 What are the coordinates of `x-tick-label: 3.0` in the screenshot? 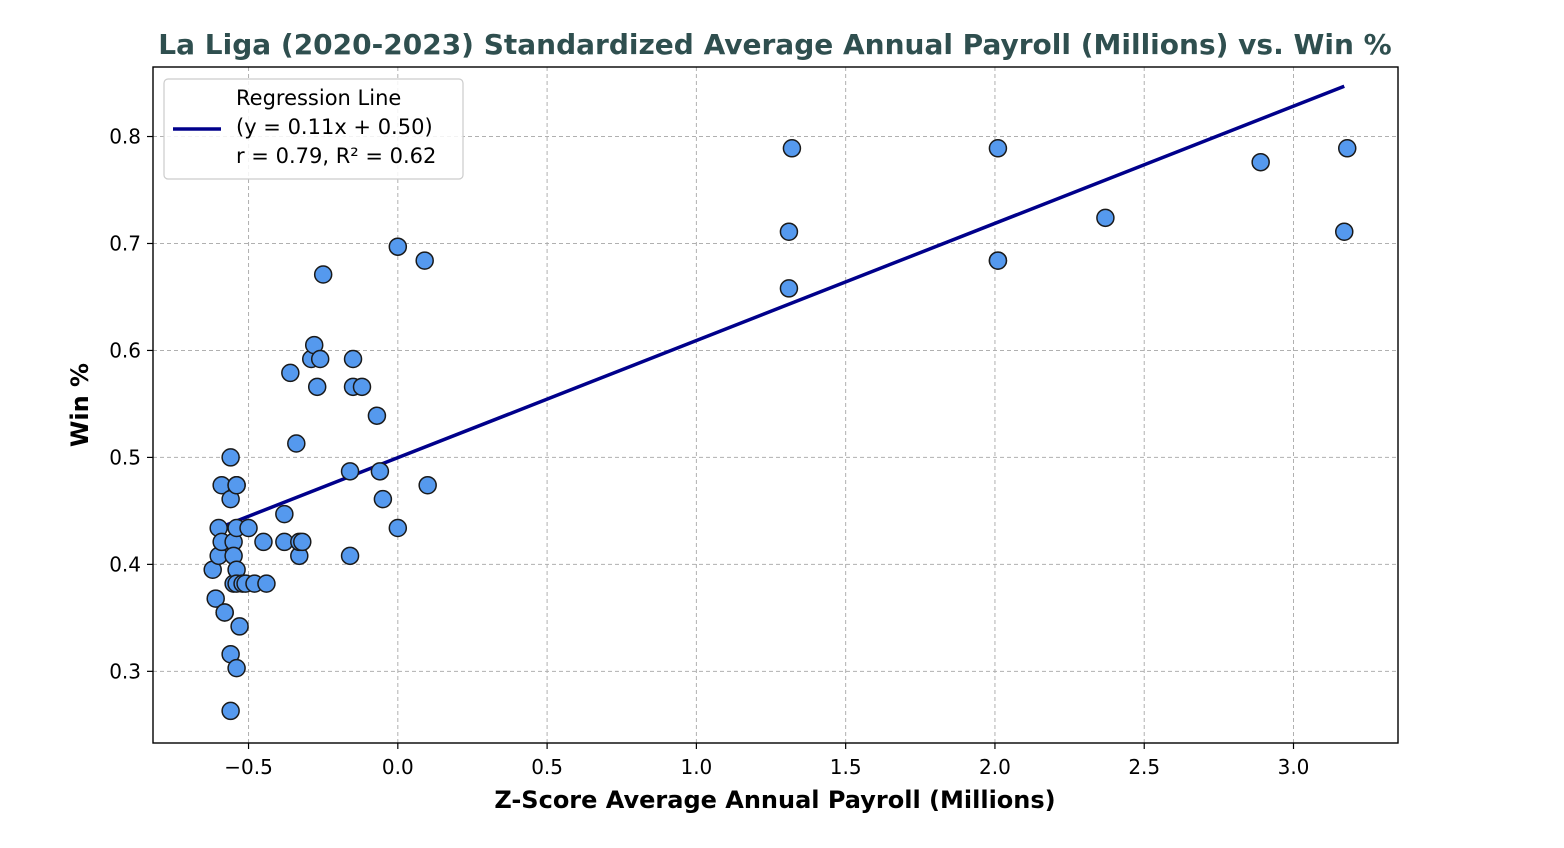 It's located at (1294, 767).